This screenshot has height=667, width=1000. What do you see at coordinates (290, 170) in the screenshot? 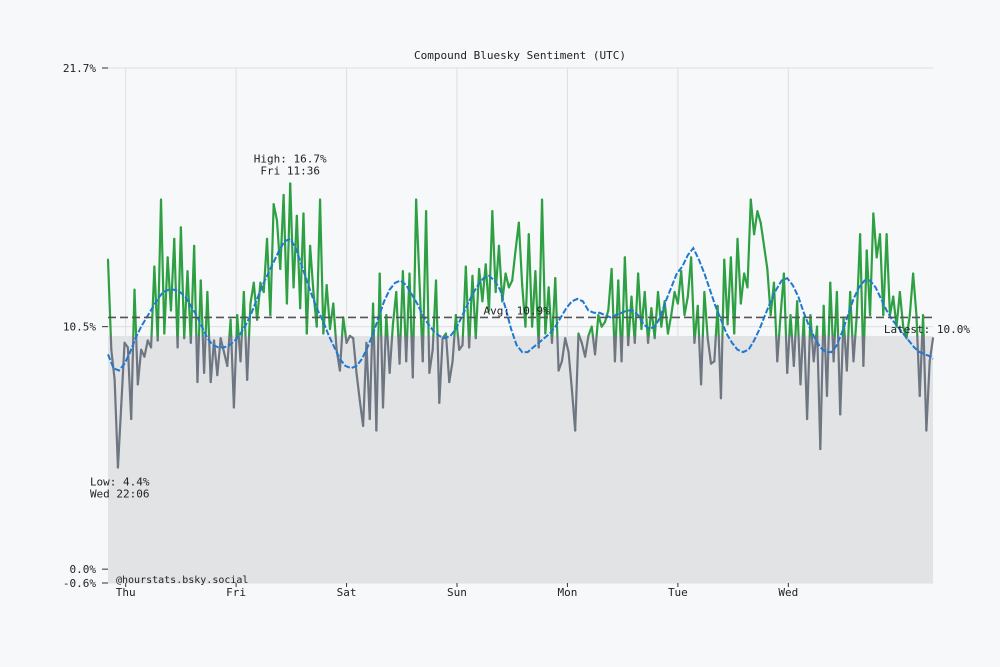
I see `high-annotation-time: Fri 11:36` at bounding box center [290, 170].